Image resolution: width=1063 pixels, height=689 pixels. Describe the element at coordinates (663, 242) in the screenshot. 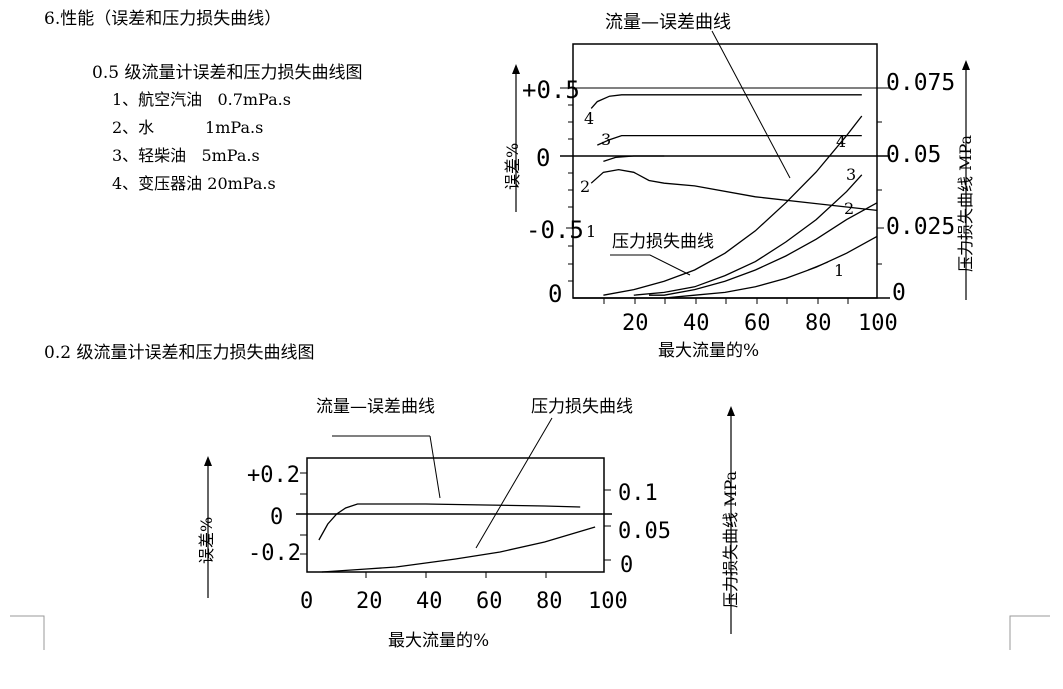

I see `chart1-pressure-annotation: 压力损失曲线` at that location.